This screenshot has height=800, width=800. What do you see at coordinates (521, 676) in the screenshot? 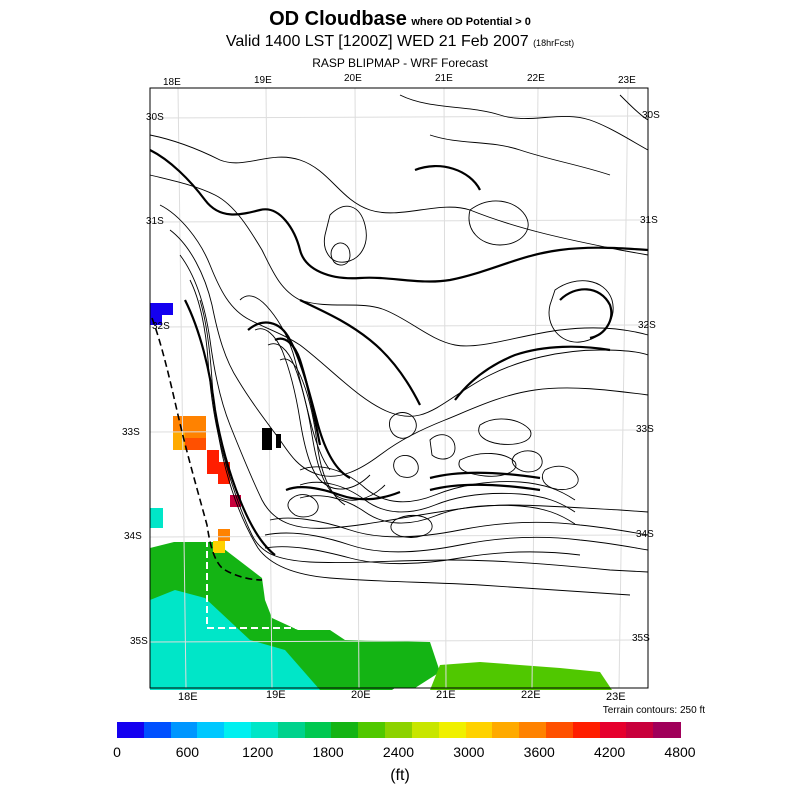
I see `green-strip-east` at bounding box center [521, 676].